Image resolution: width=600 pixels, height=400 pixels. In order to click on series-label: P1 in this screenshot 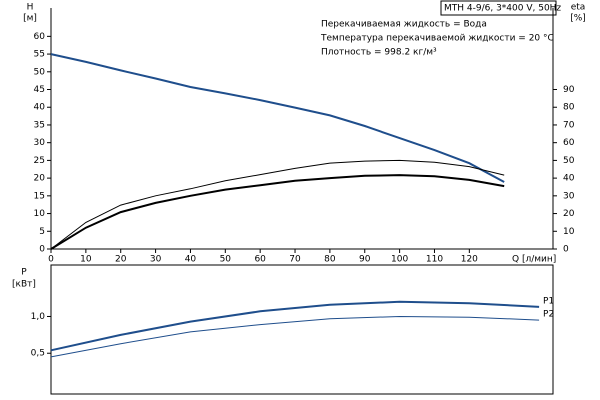, I will do `click(548, 301)`.